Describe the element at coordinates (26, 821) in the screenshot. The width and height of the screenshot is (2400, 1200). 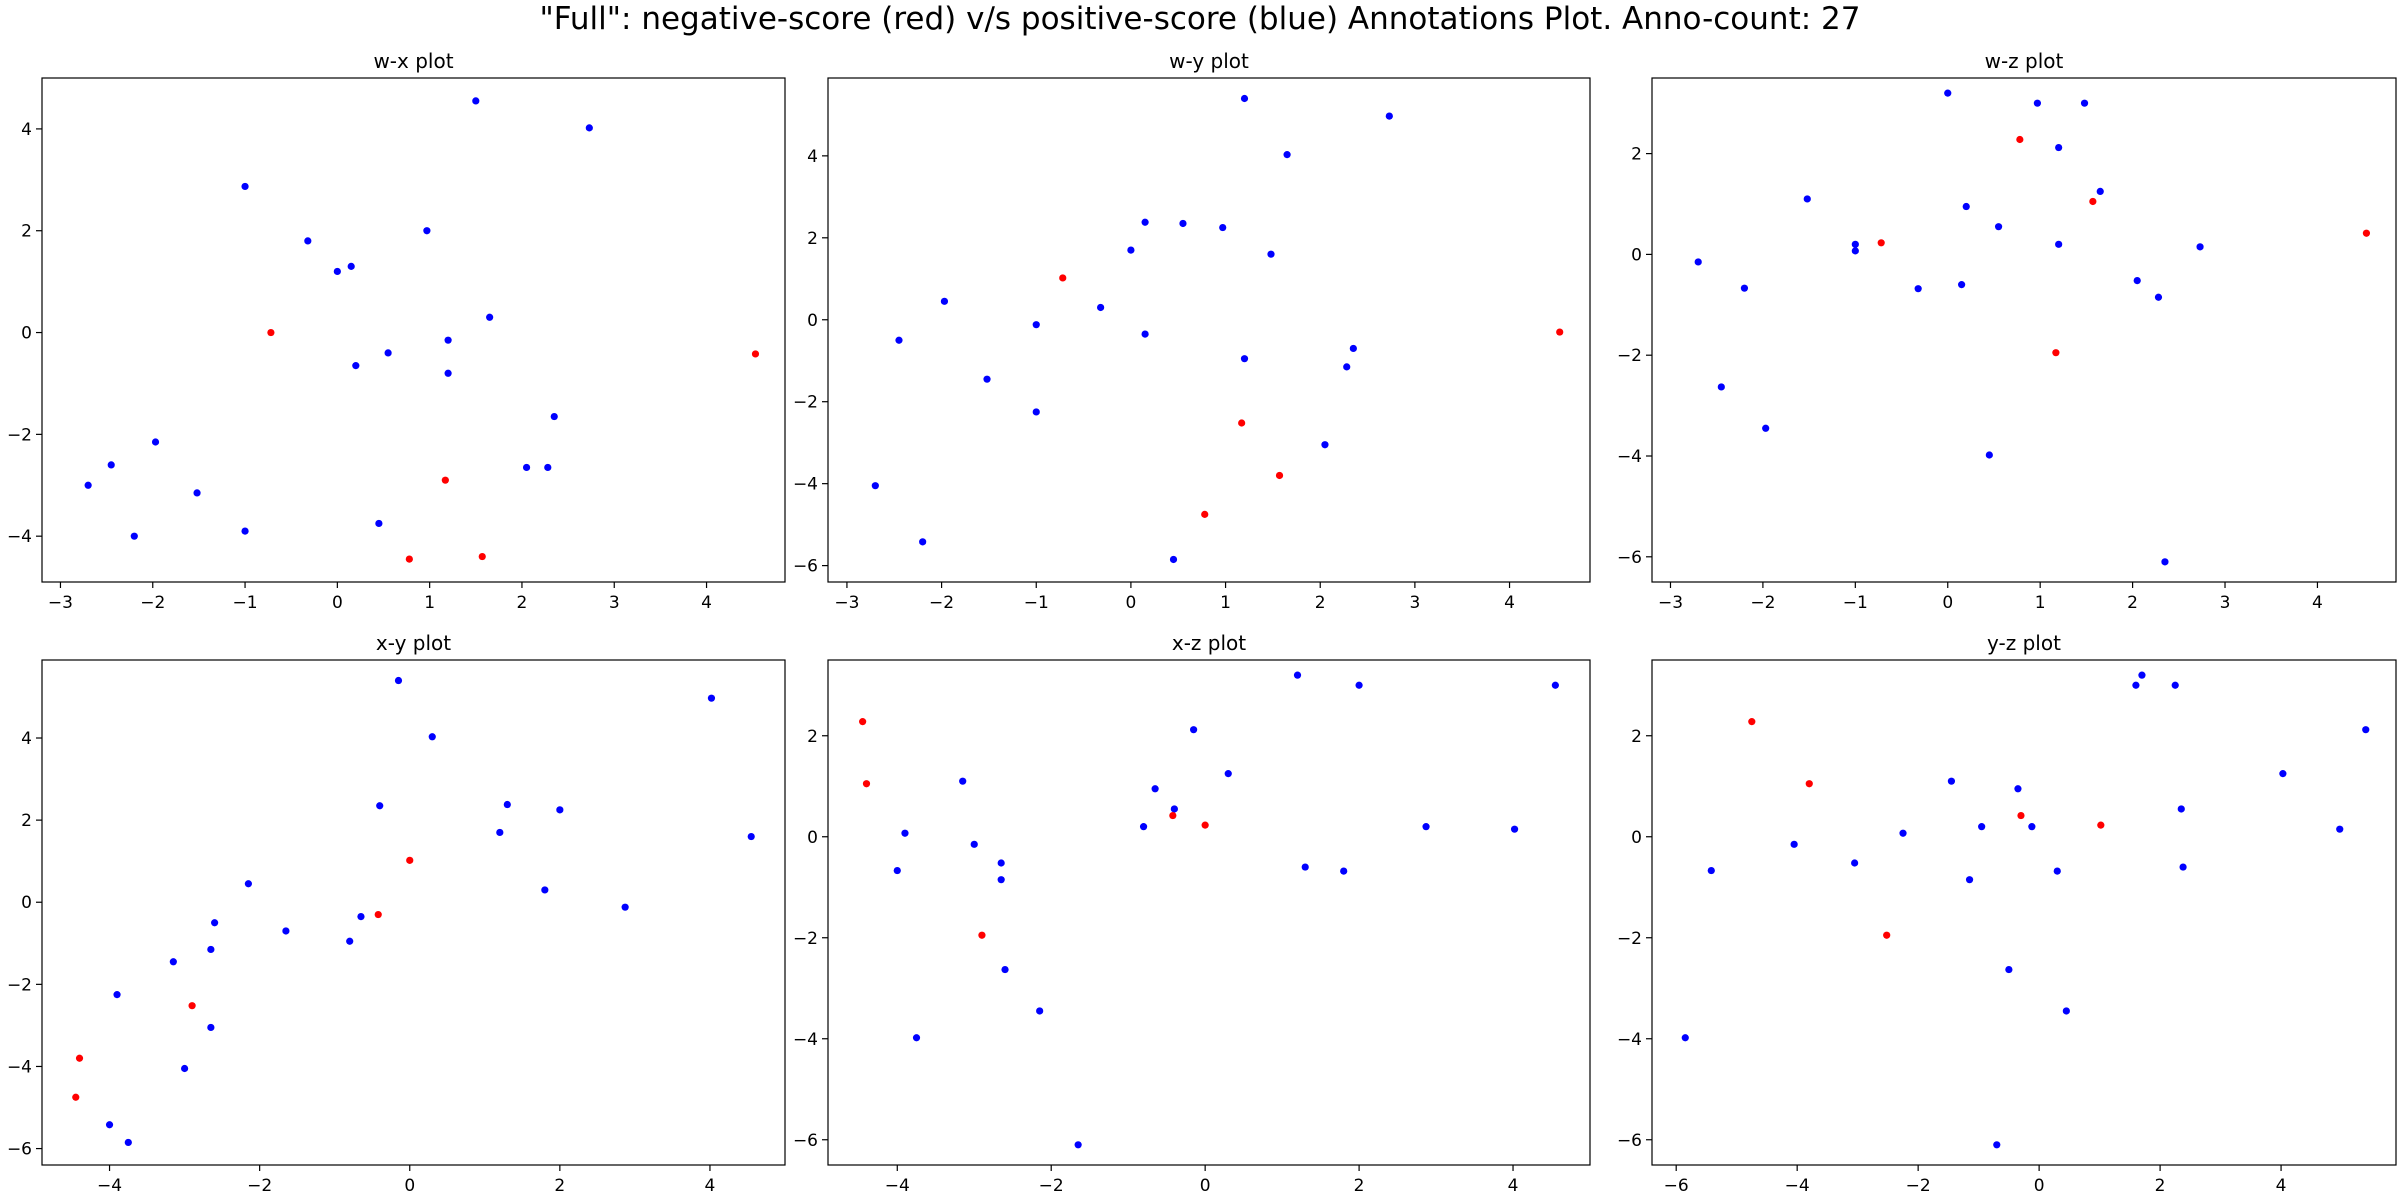
I see `y-tick-label: 2` at that location.